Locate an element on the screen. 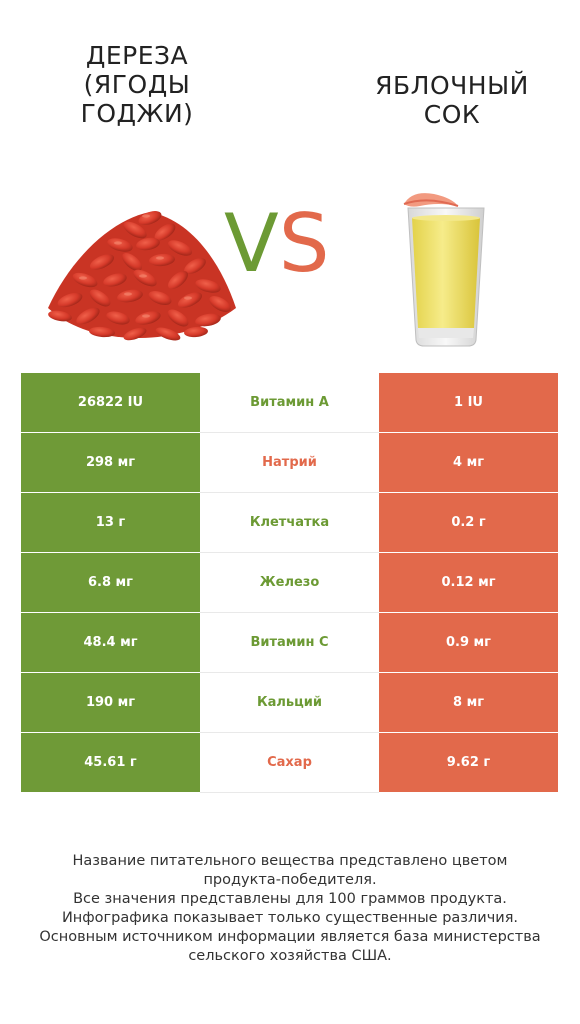  comparison-row: 13 г Клетчатка 0.2 г is located at coordinates (289, 522).